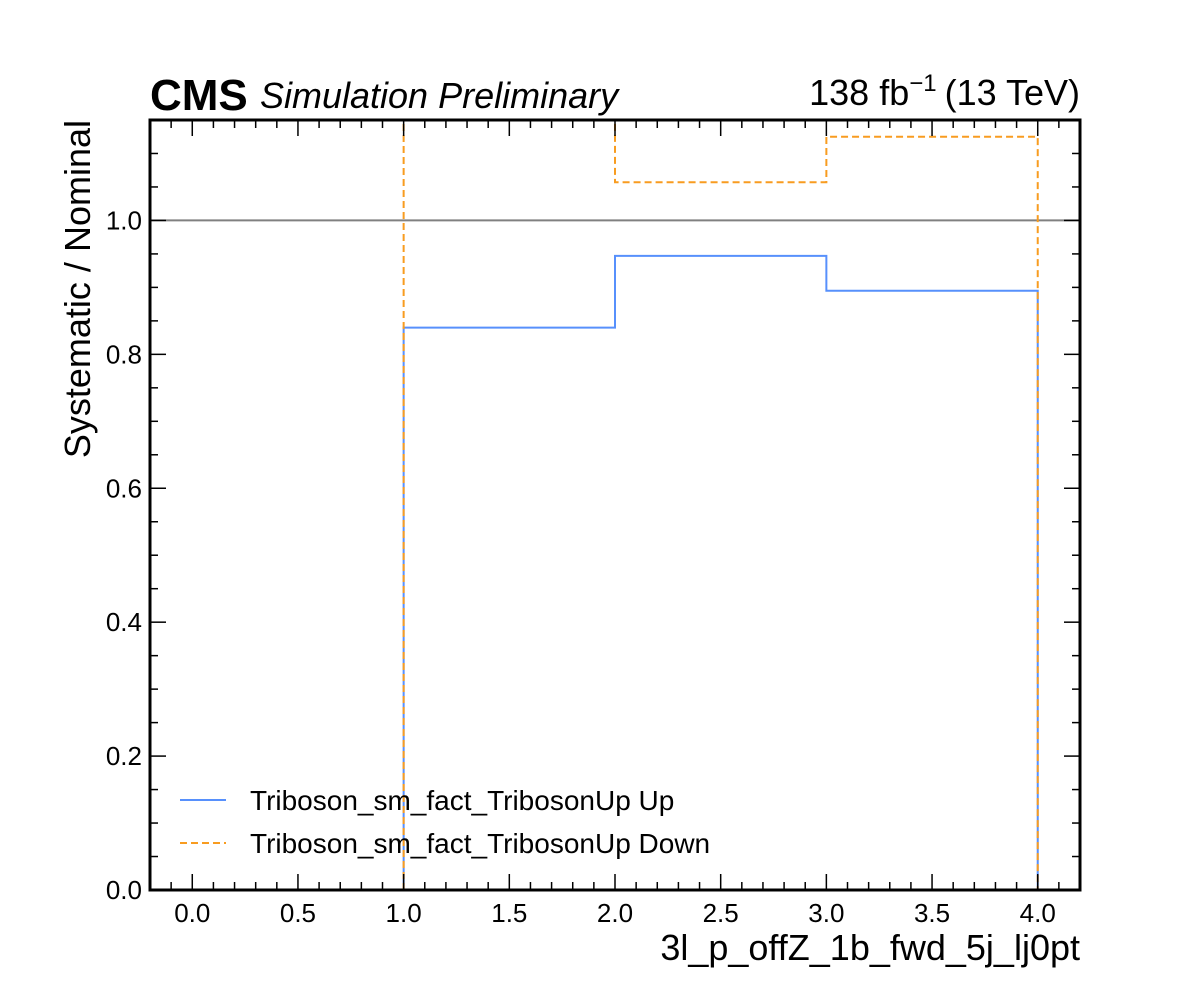  What do you see at coordinates (440, 95) in the screenshot?
I see `status-label: Simulation Preliminary` at bounding box center [440, 95].